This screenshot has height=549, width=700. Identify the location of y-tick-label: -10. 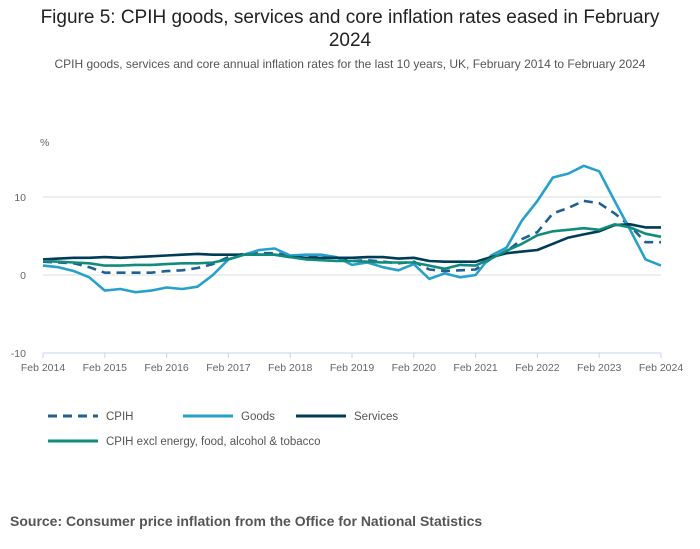
(18, 354).